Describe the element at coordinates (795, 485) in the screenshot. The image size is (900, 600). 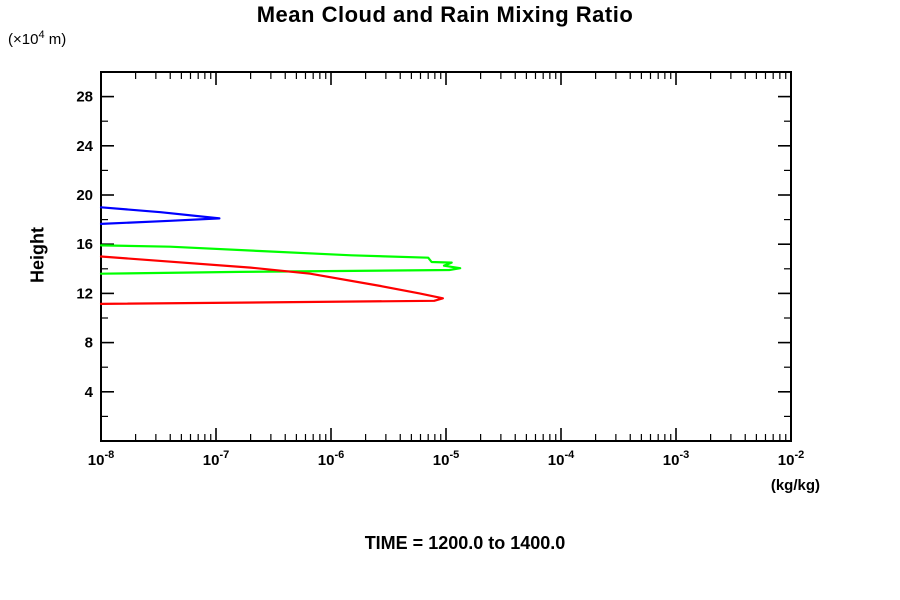
I see `x-axis-unit-label: (kg/kg)` at that location.